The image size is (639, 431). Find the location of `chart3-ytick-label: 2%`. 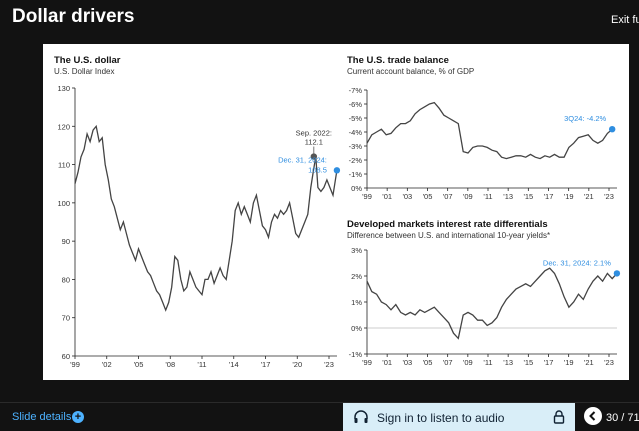

chart3-ytick-label: 2% is located at coordinates (356, 276).